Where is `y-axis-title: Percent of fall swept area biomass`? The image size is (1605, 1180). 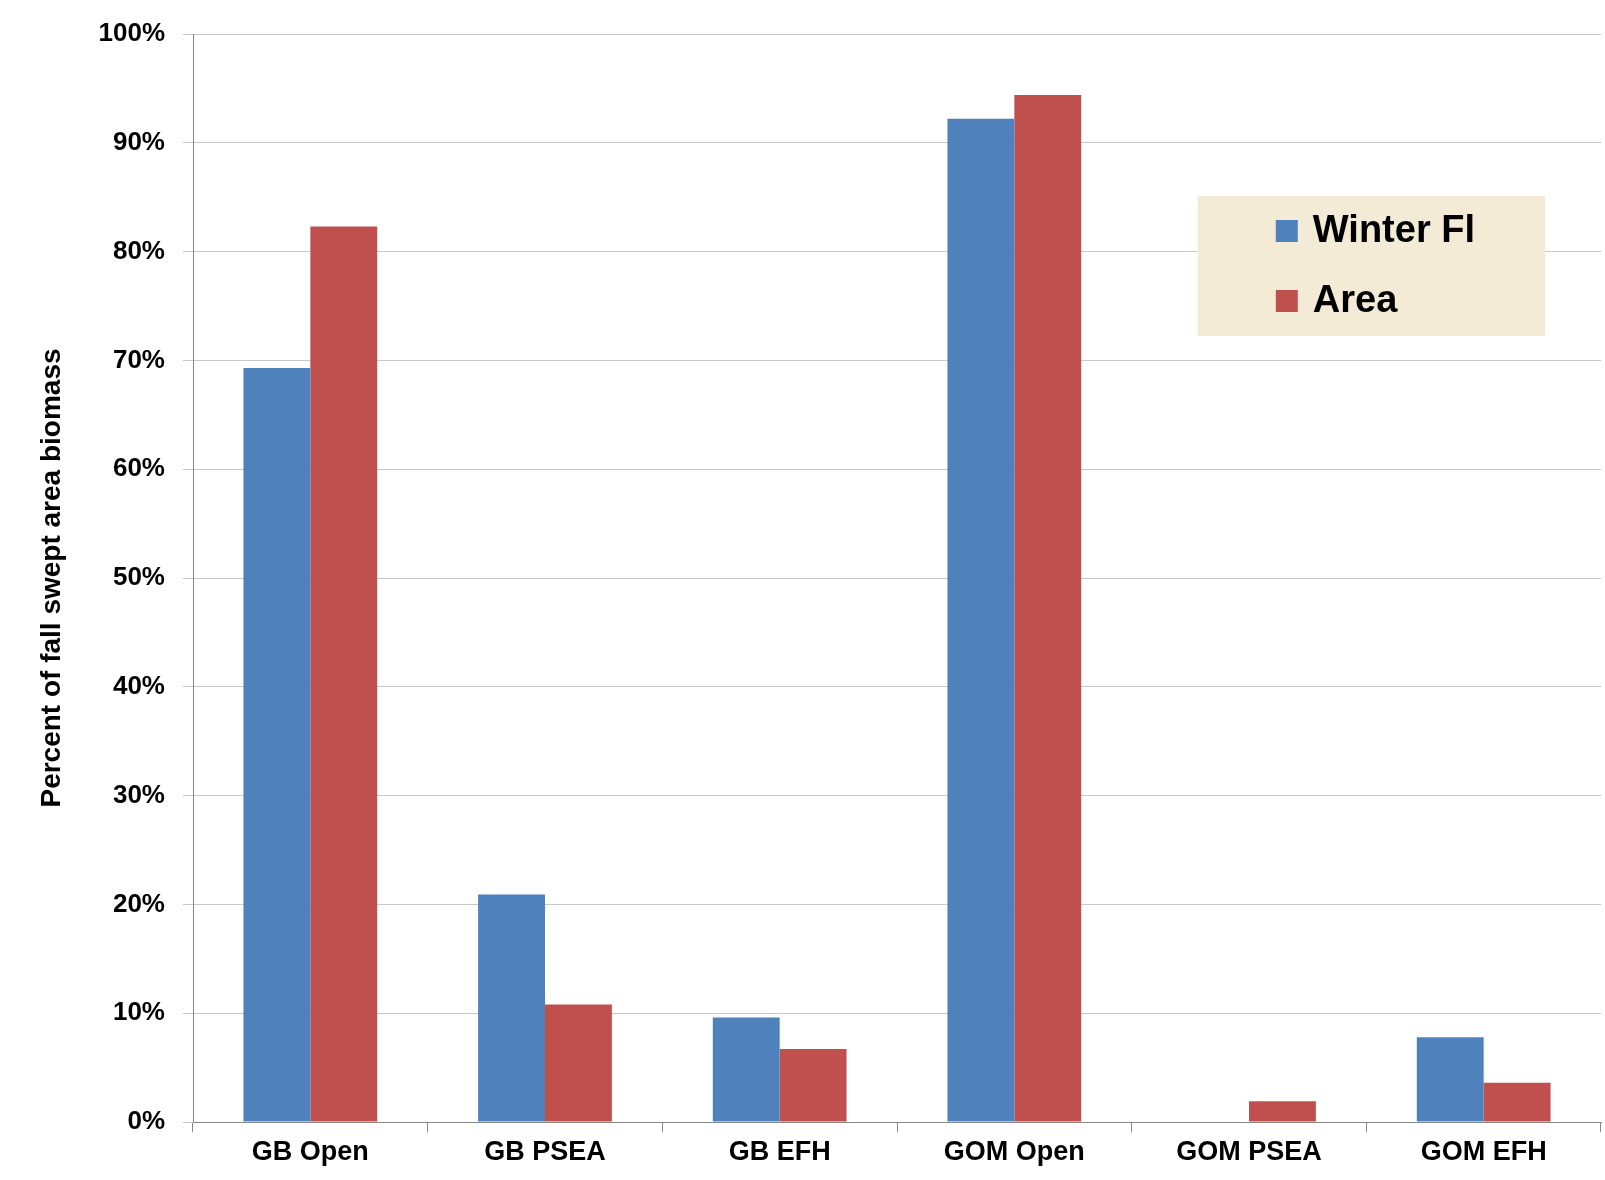
y-axis-title: Percent of fall swept area biomass is located at coordinates (50, 578).